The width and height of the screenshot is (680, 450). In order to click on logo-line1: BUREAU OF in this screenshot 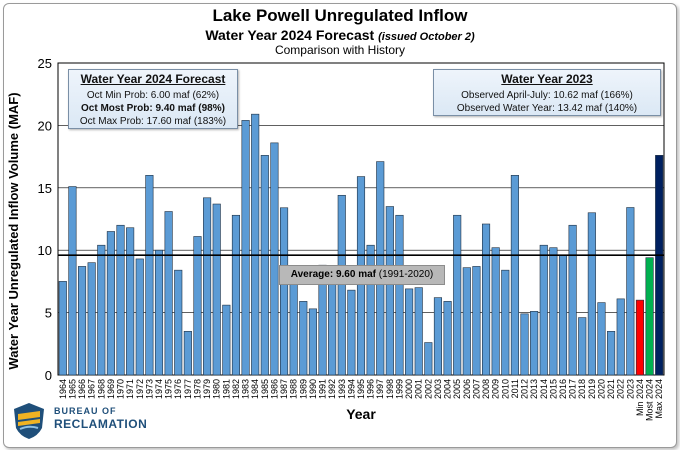, I will do `click(85, 411)`.